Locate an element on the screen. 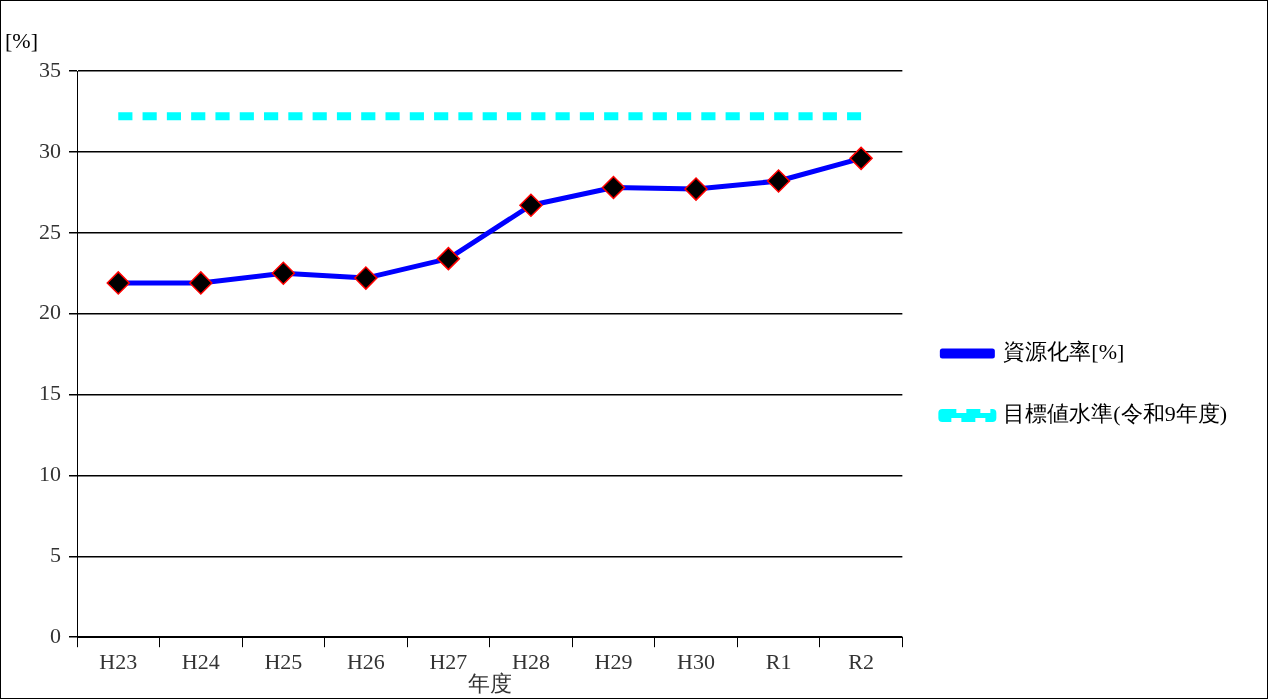 The image size is (1268, 699). y-axis-title: [%] is located at coordinates (21, 40).